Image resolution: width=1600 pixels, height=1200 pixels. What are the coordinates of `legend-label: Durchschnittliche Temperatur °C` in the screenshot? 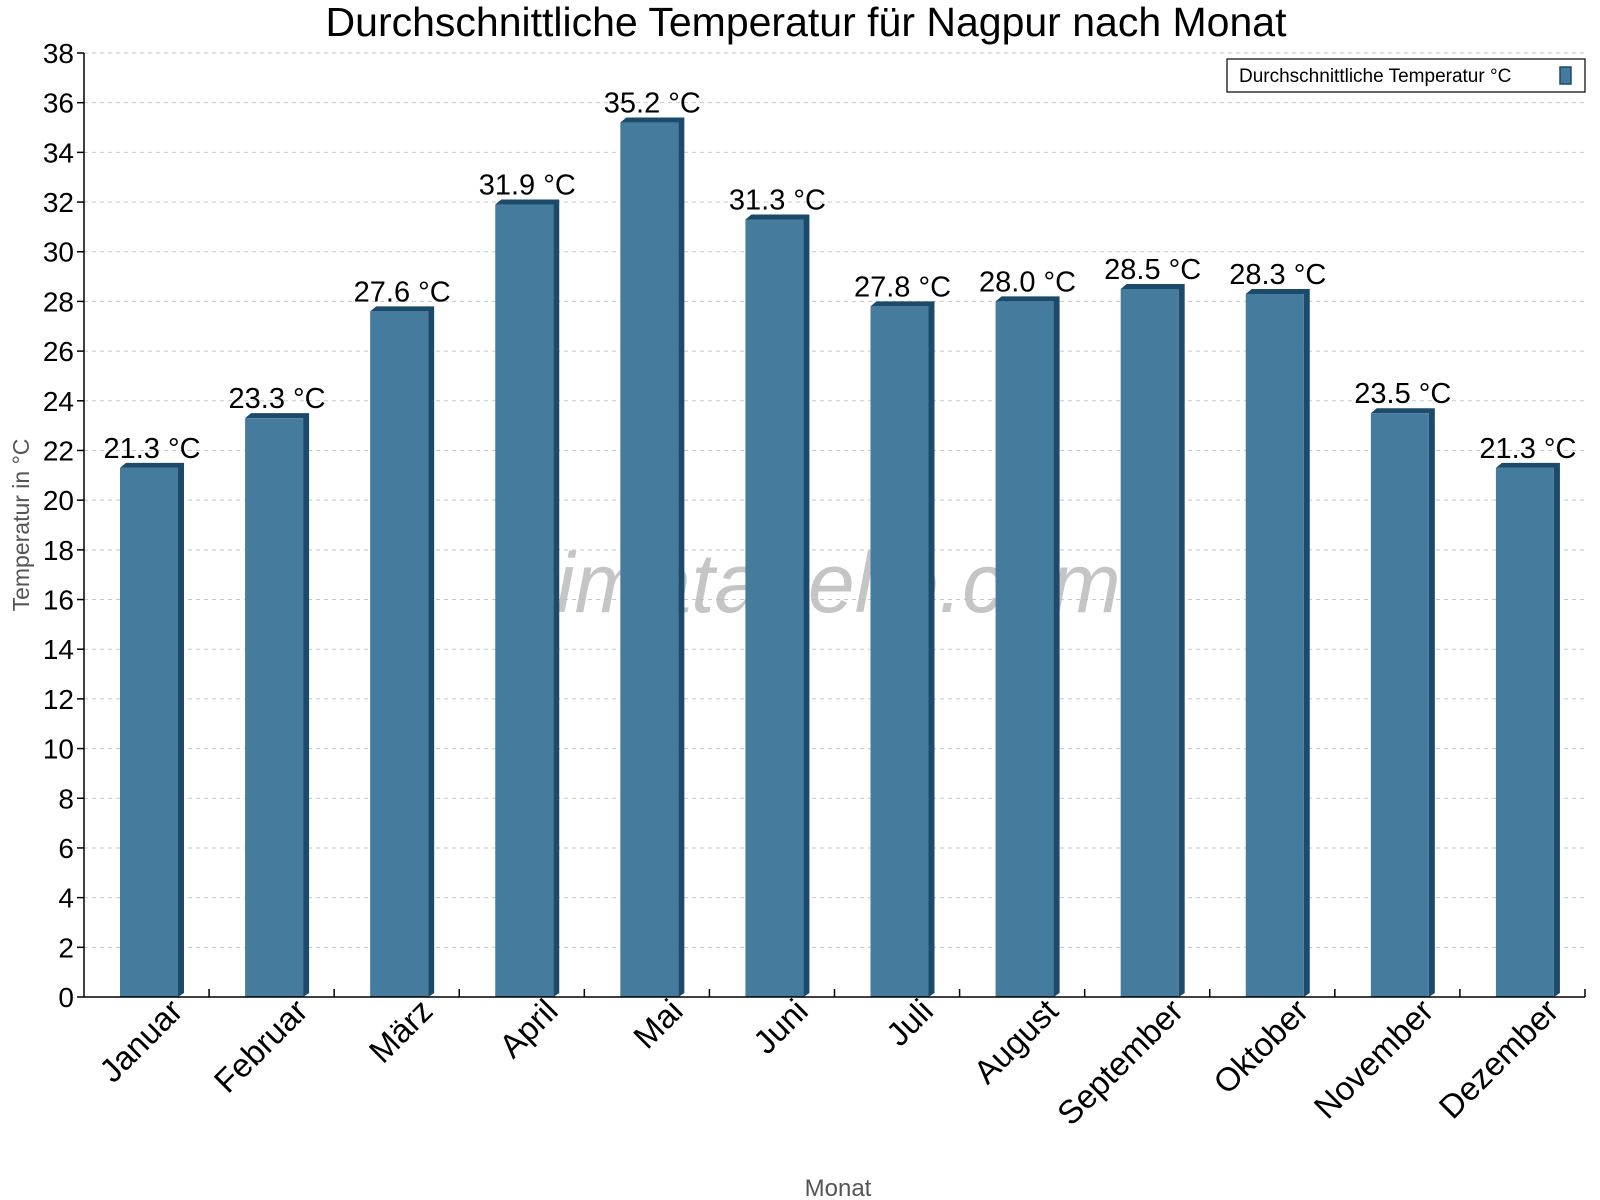 It's located at (1375, 76).